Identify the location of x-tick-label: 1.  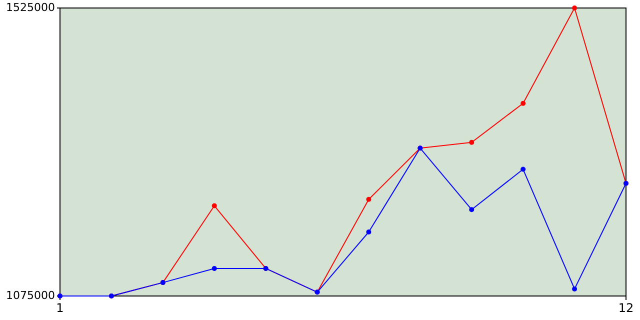
(60, 308).